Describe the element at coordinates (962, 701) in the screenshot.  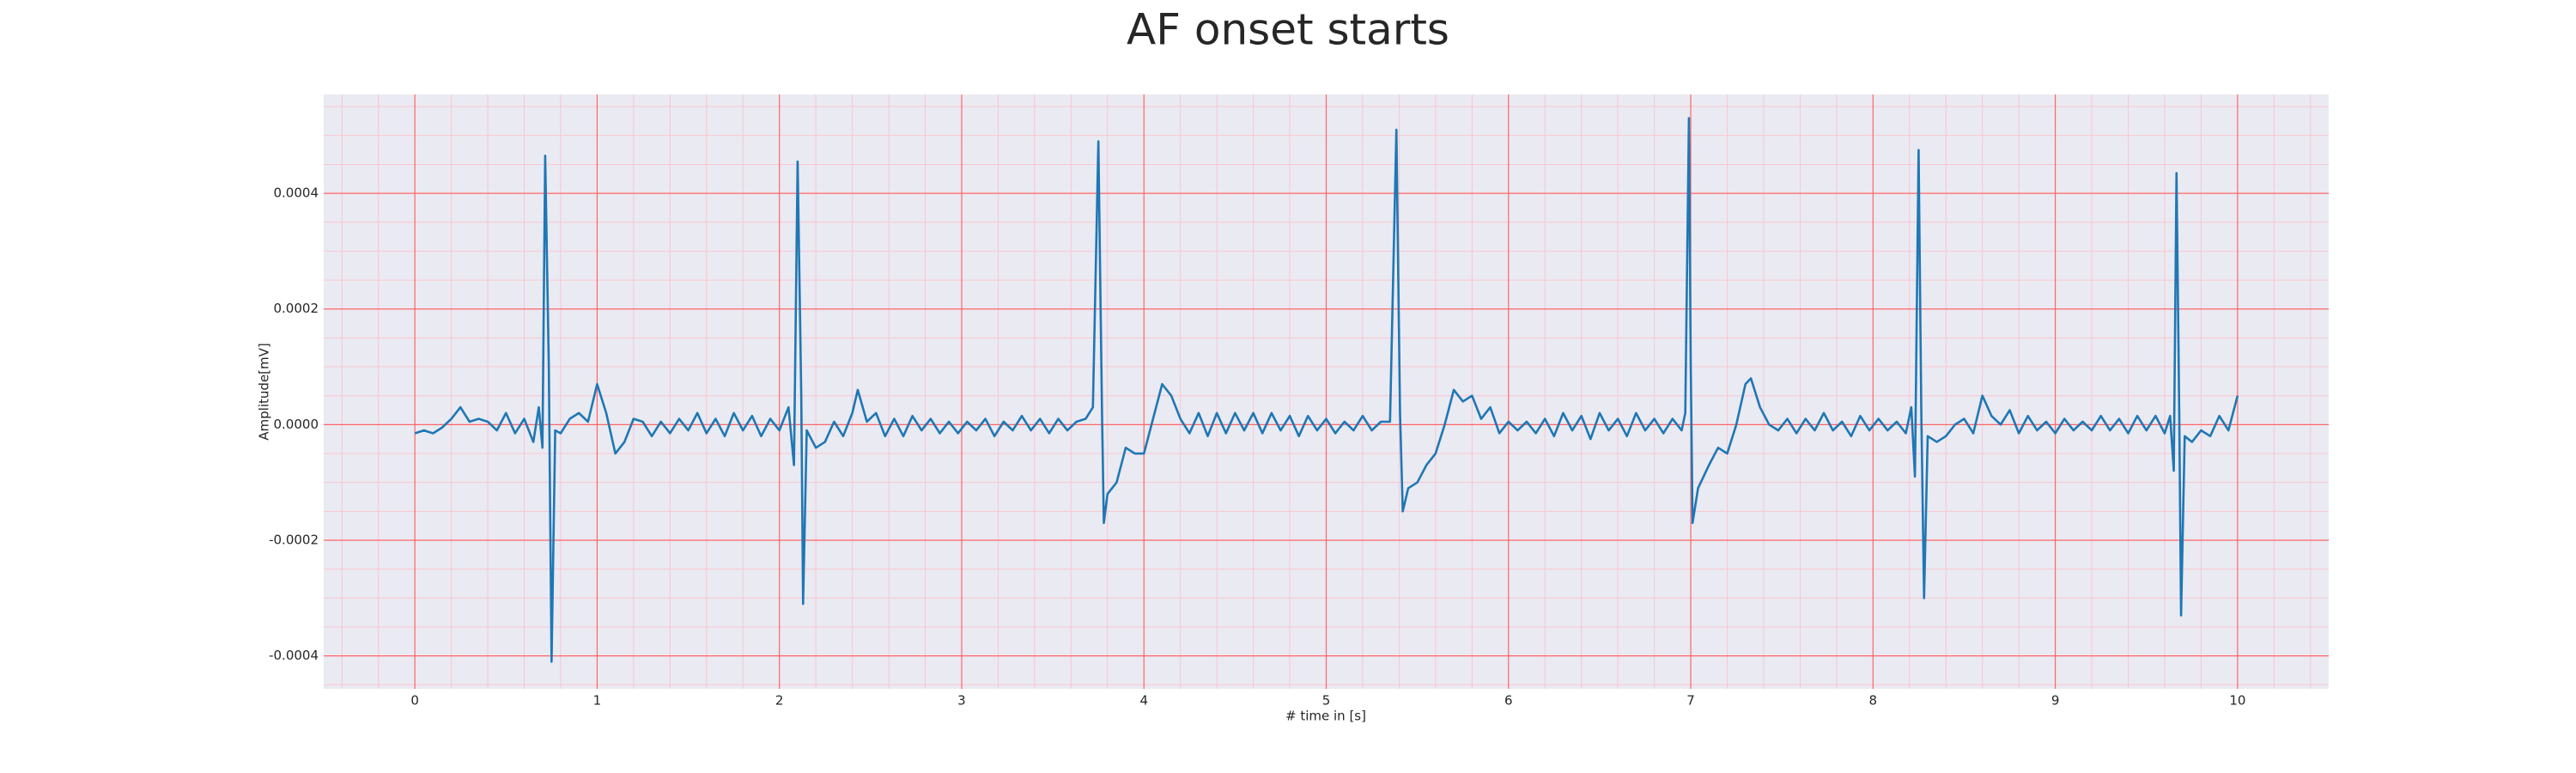
I see `x-tick-label: 3` at that location.